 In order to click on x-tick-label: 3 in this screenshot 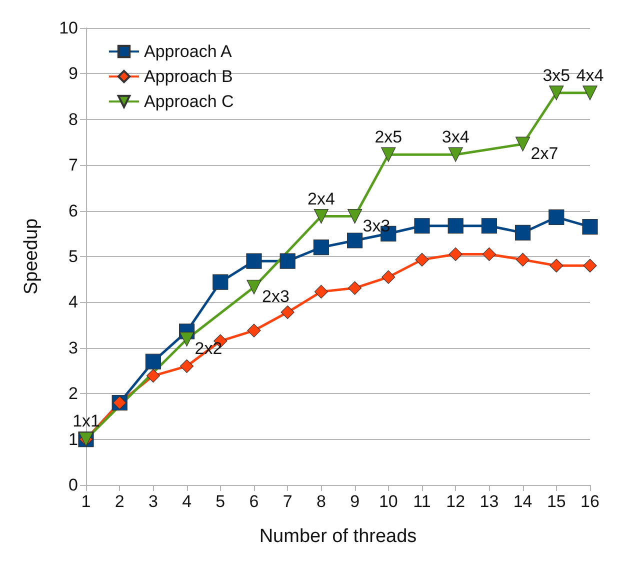, I will do `click(153, 501)`.